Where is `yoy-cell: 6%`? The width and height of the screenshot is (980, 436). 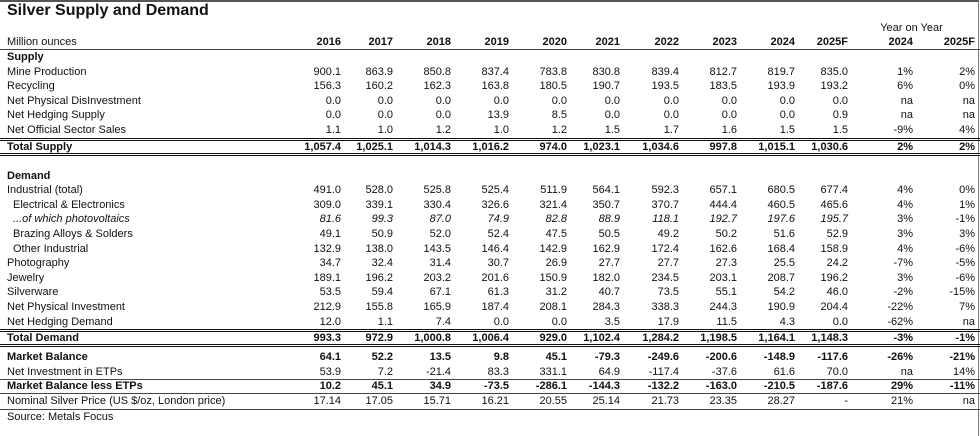
yoy-cell: 6% is located at coordinates (905, 86).